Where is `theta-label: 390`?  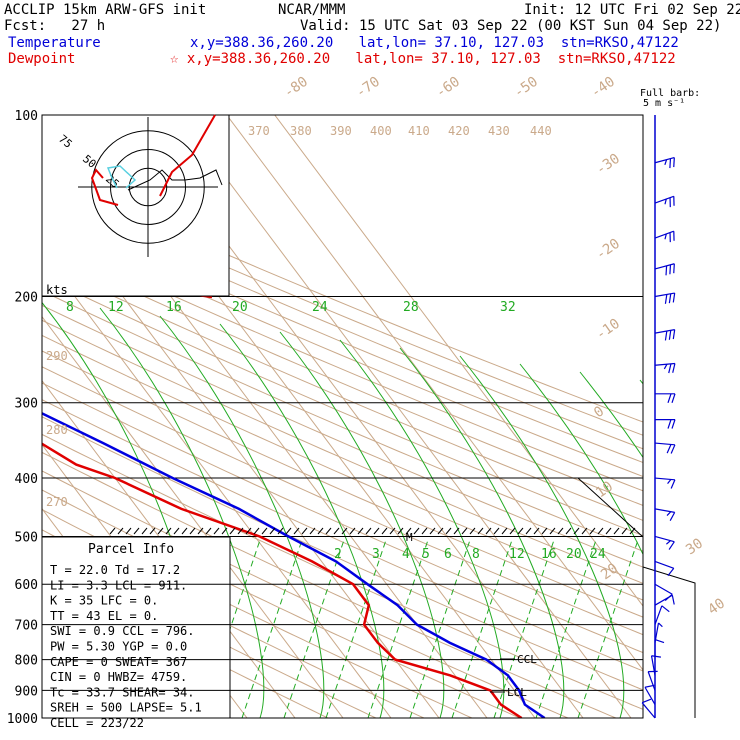 theta-label: 390 is located at coordinates (341, 131).